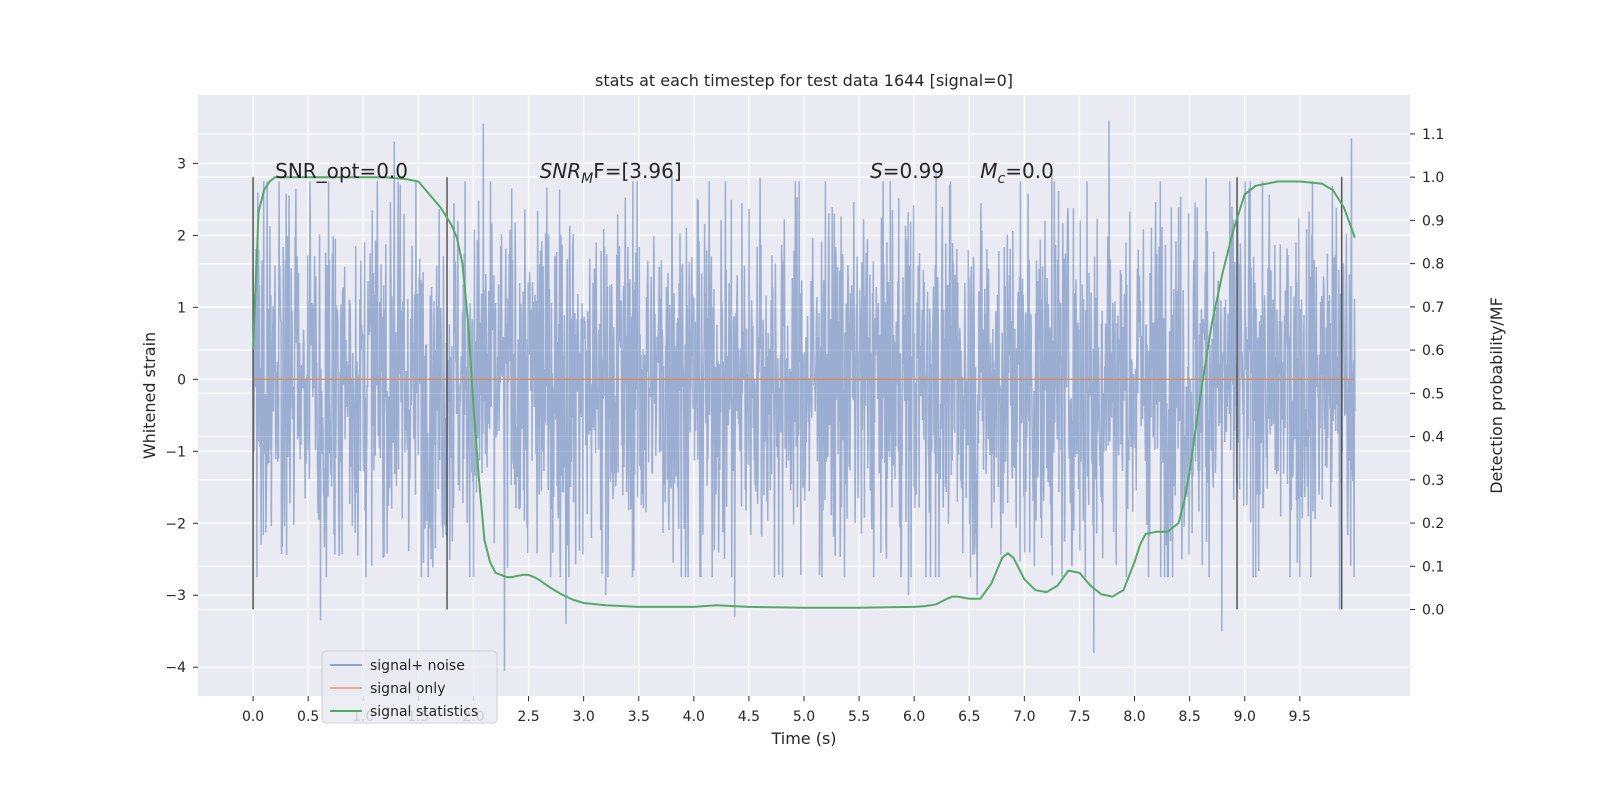 This screenshot has height=800, width=1600. I want to click on y-tick-label: 1, so click(181, 308).